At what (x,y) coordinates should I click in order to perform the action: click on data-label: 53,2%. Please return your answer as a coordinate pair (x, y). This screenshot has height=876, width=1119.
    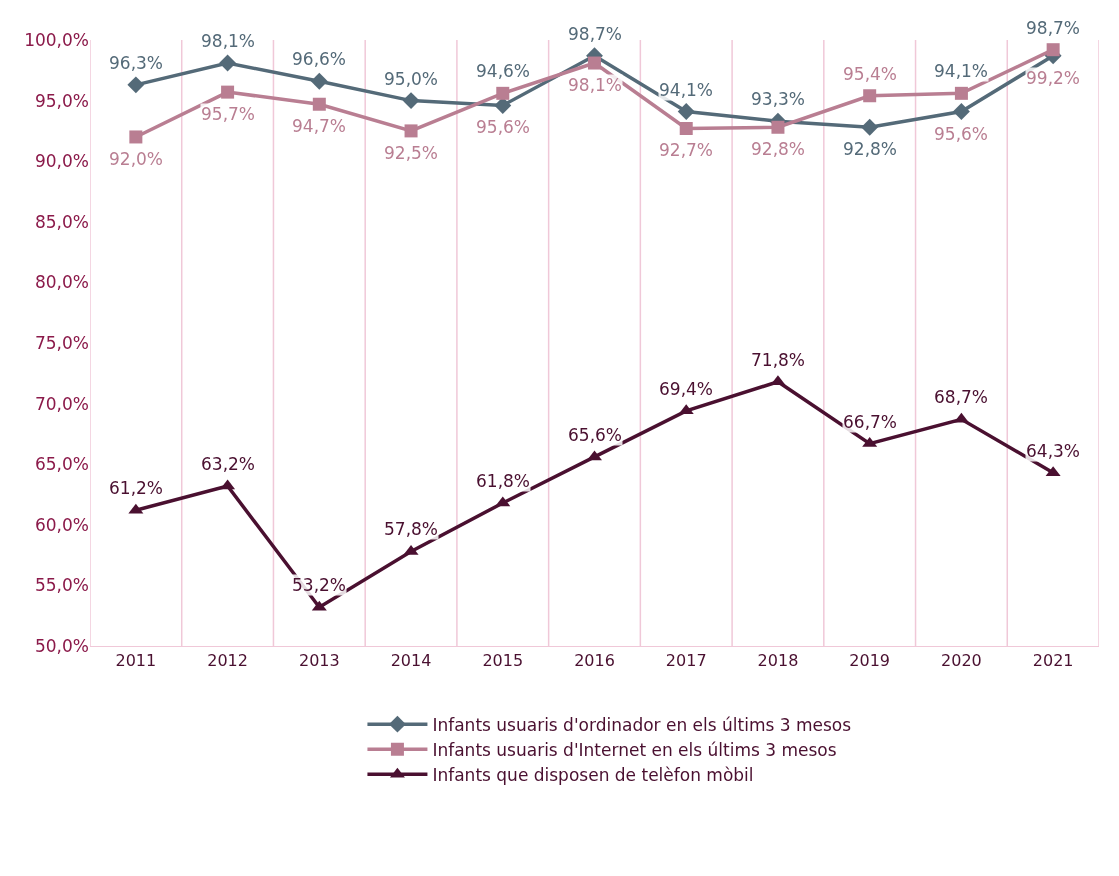
    Looking at the image, I should click on (319, 585).